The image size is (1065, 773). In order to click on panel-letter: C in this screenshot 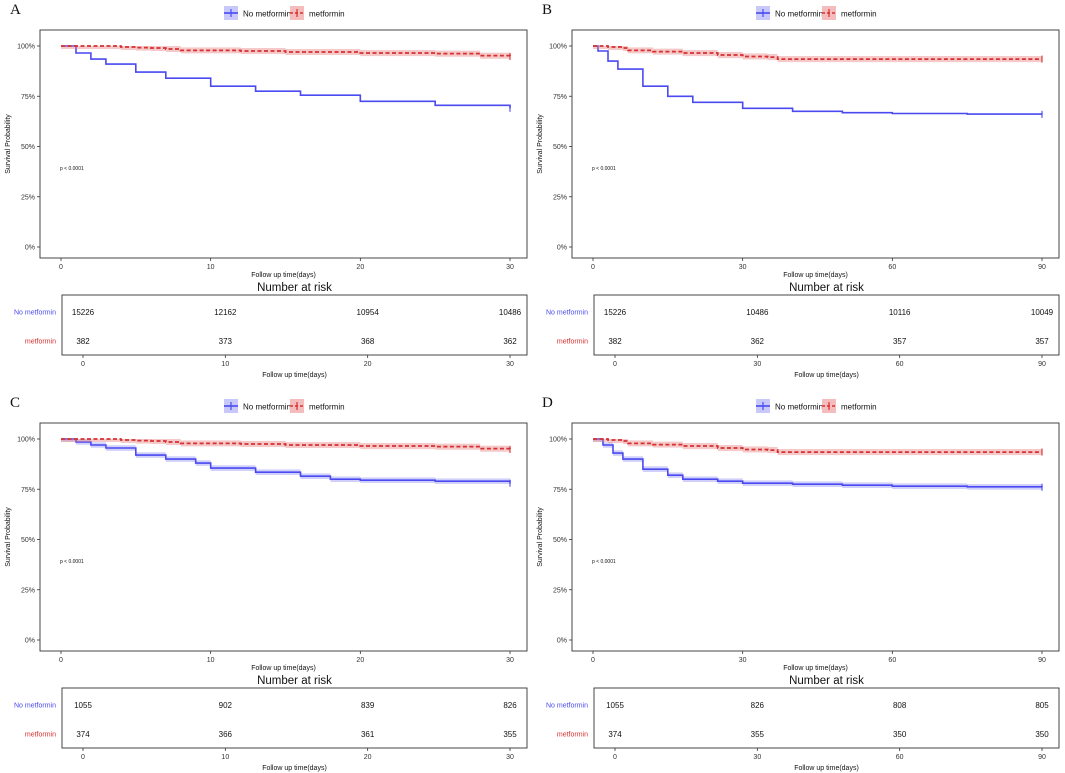, I will do `click(15, 403)`.